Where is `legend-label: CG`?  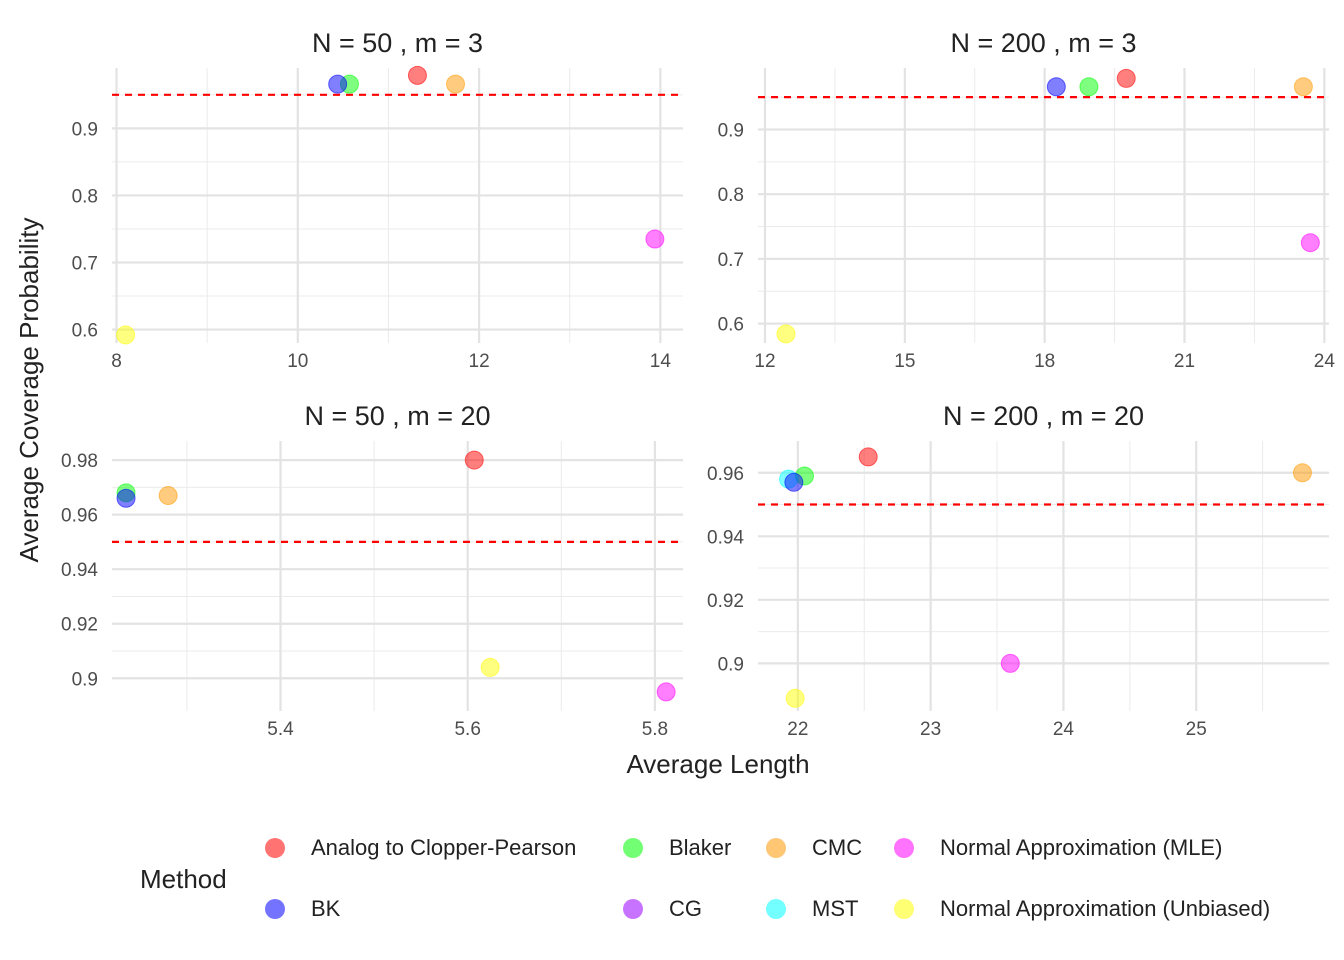 legend-label: CG is located at coordinates (685, 908).